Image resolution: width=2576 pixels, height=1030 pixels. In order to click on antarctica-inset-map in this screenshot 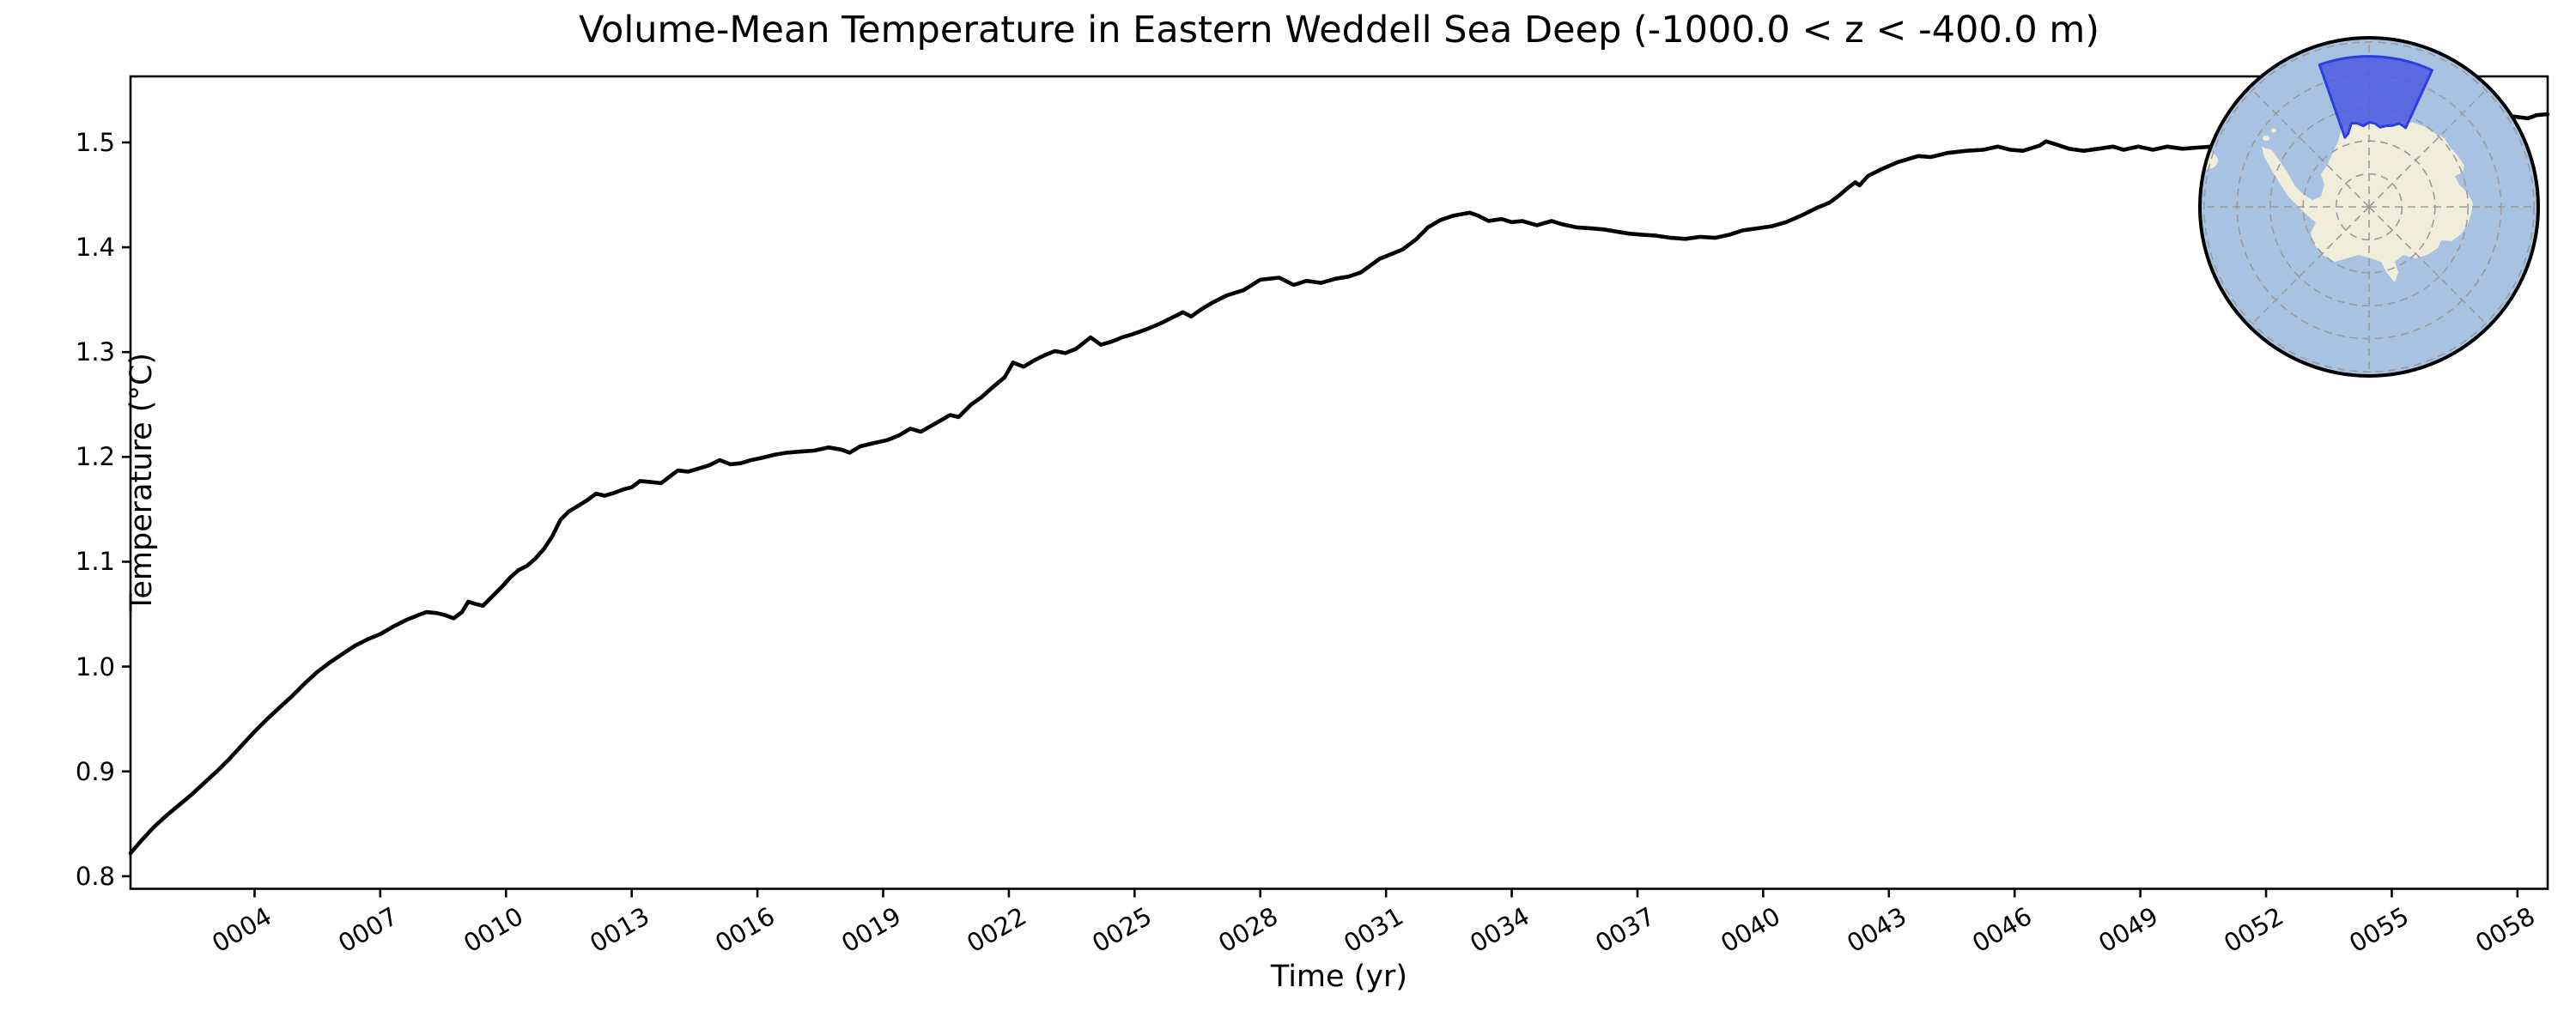, I will do `click(2369, 207)`.